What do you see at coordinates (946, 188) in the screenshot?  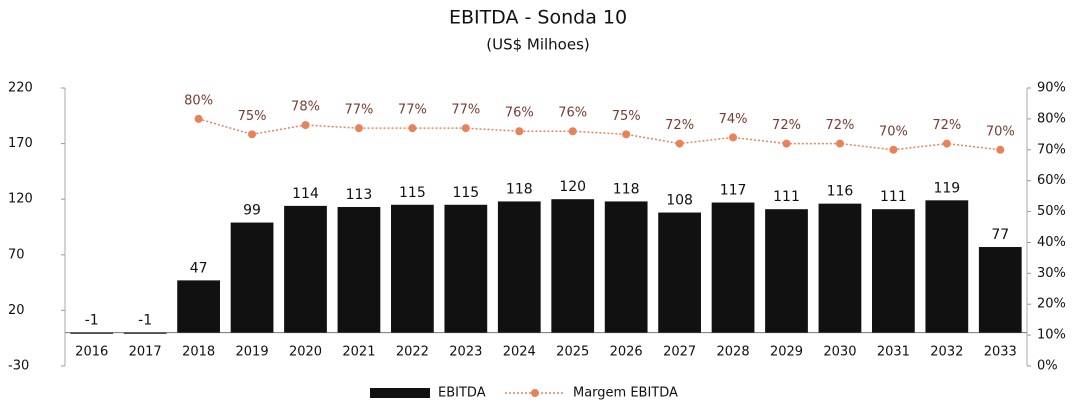 I see `bar-value-label: 119` at bounding box center [946, 188].